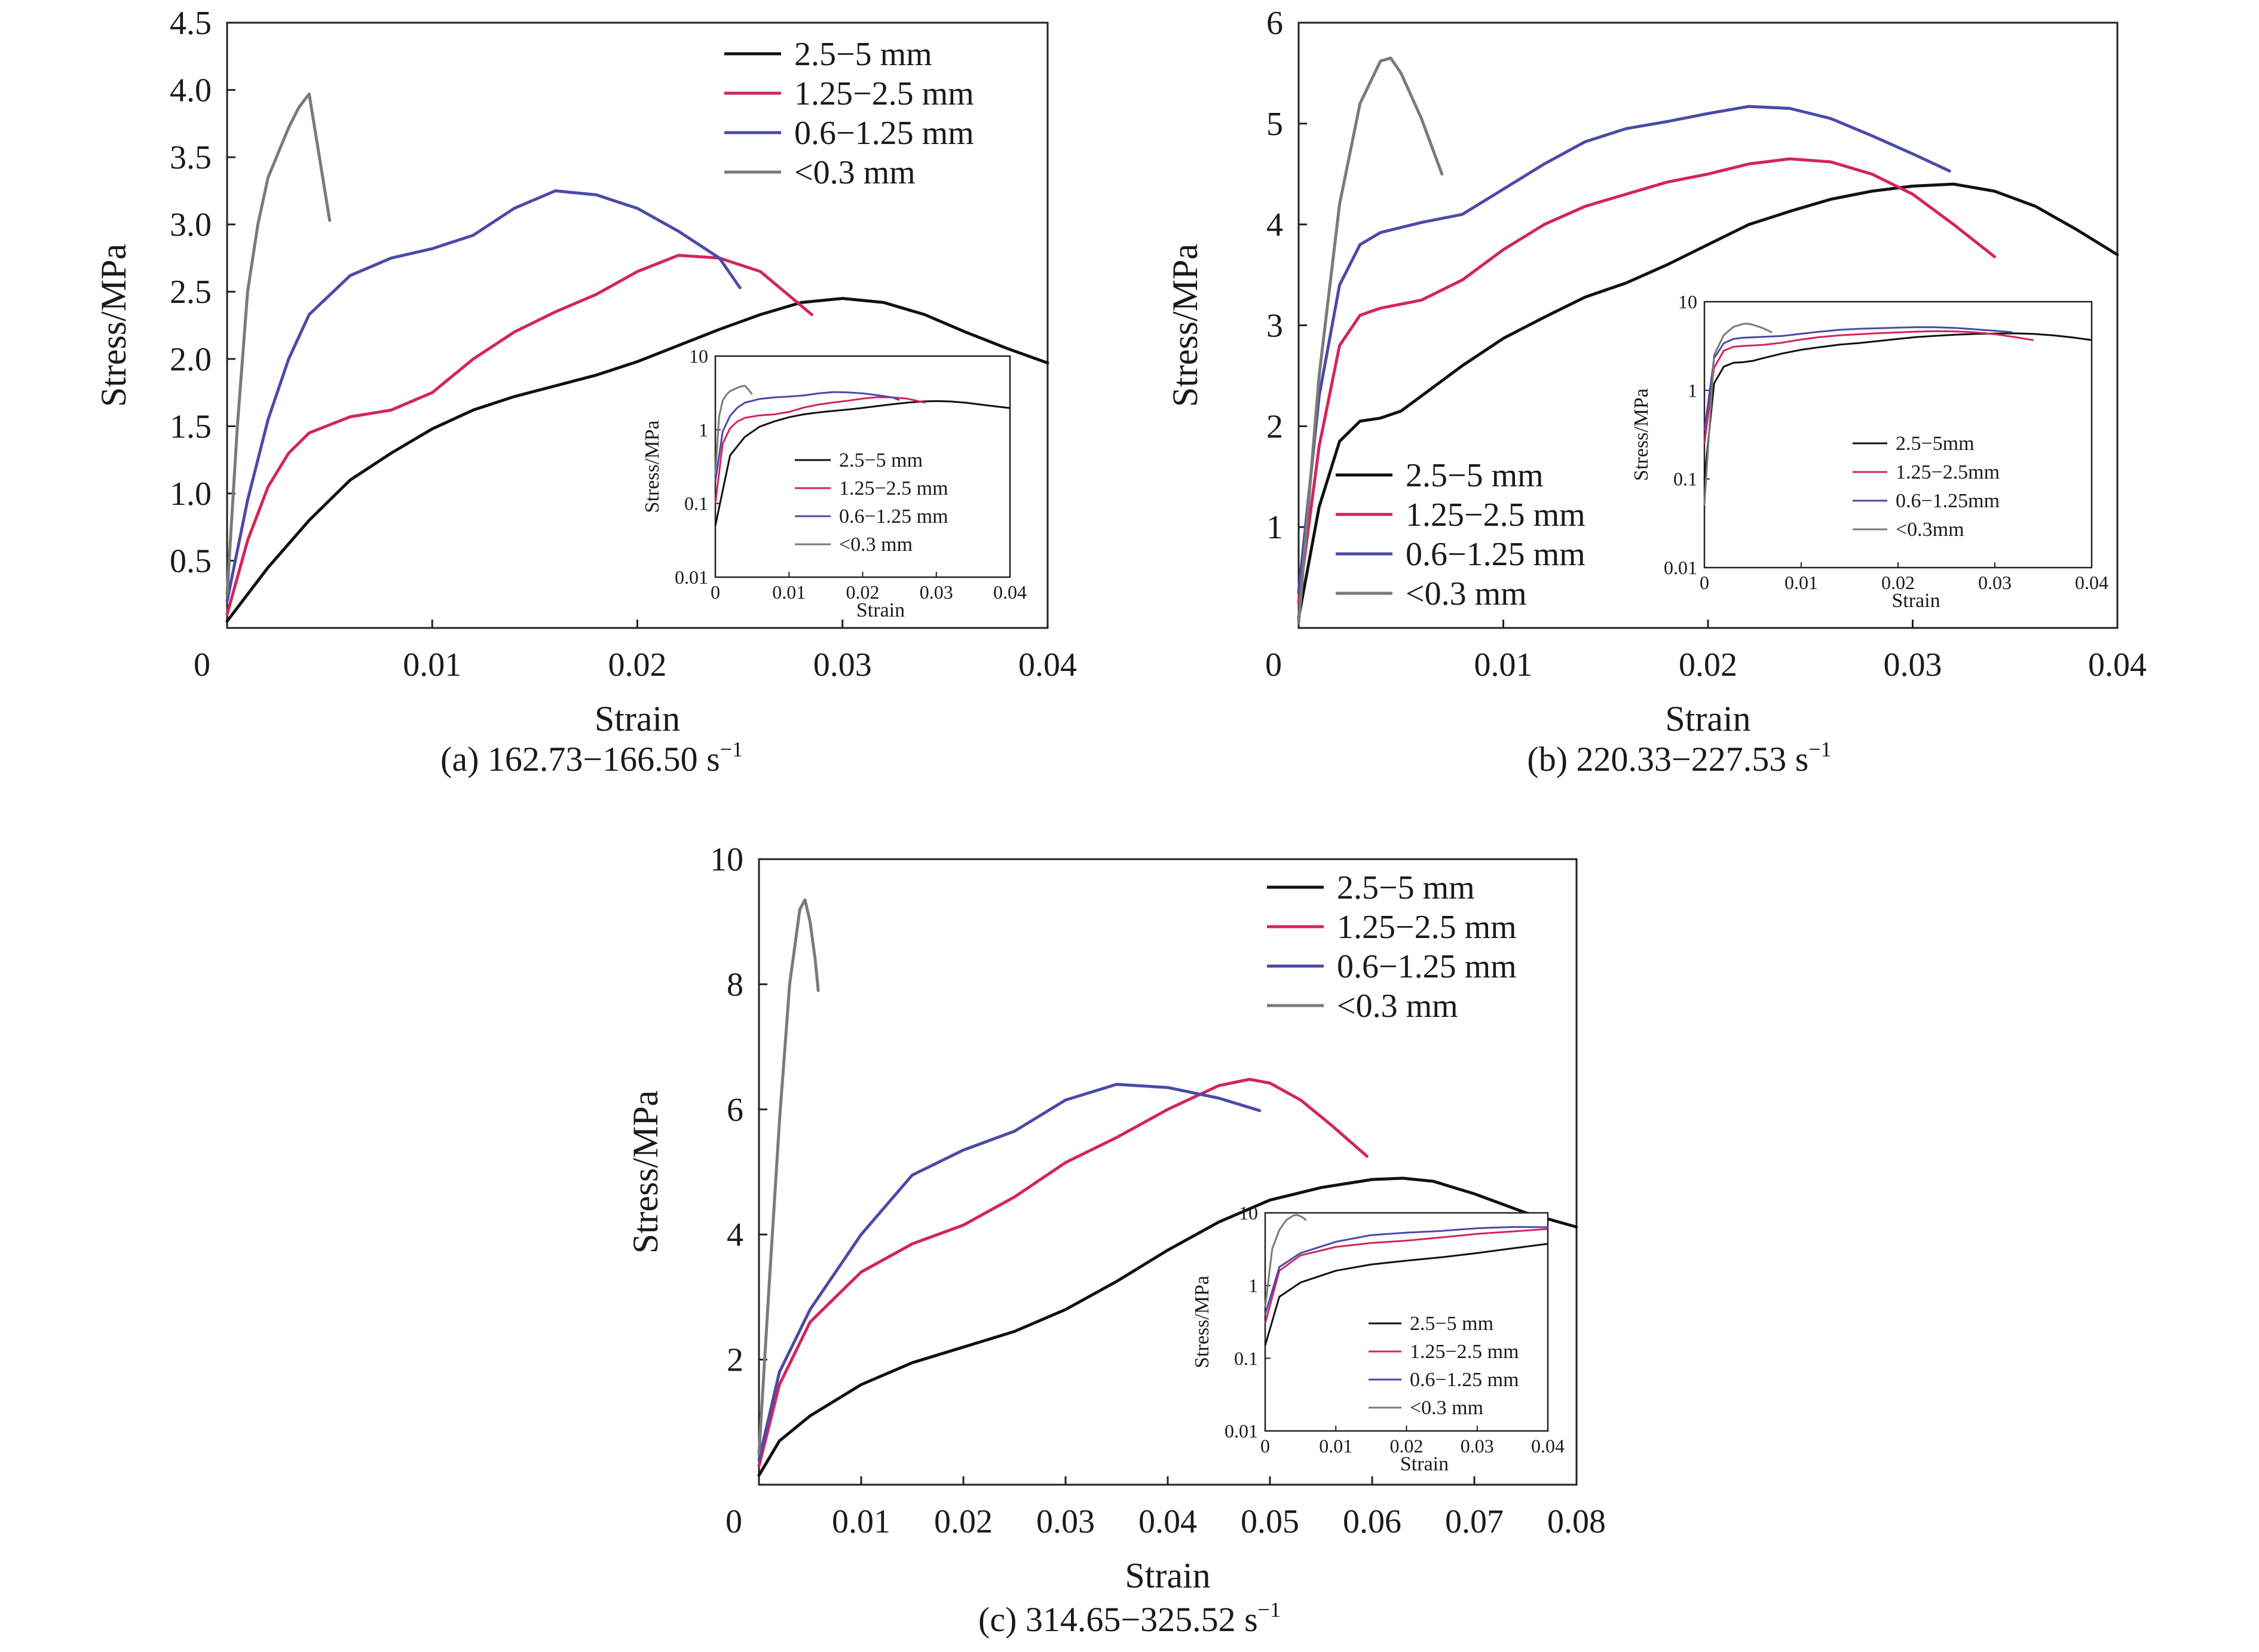  I want to click on caption-text: (b) 220.33−227.53 s, so click(1667, 759).